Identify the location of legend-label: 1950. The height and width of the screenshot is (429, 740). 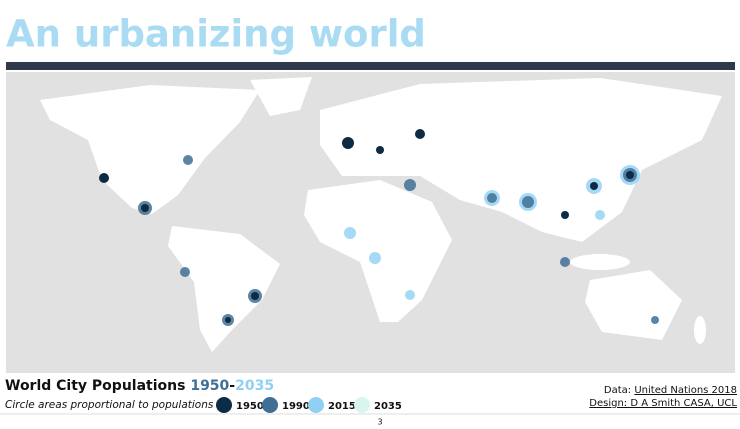
(250, 406).